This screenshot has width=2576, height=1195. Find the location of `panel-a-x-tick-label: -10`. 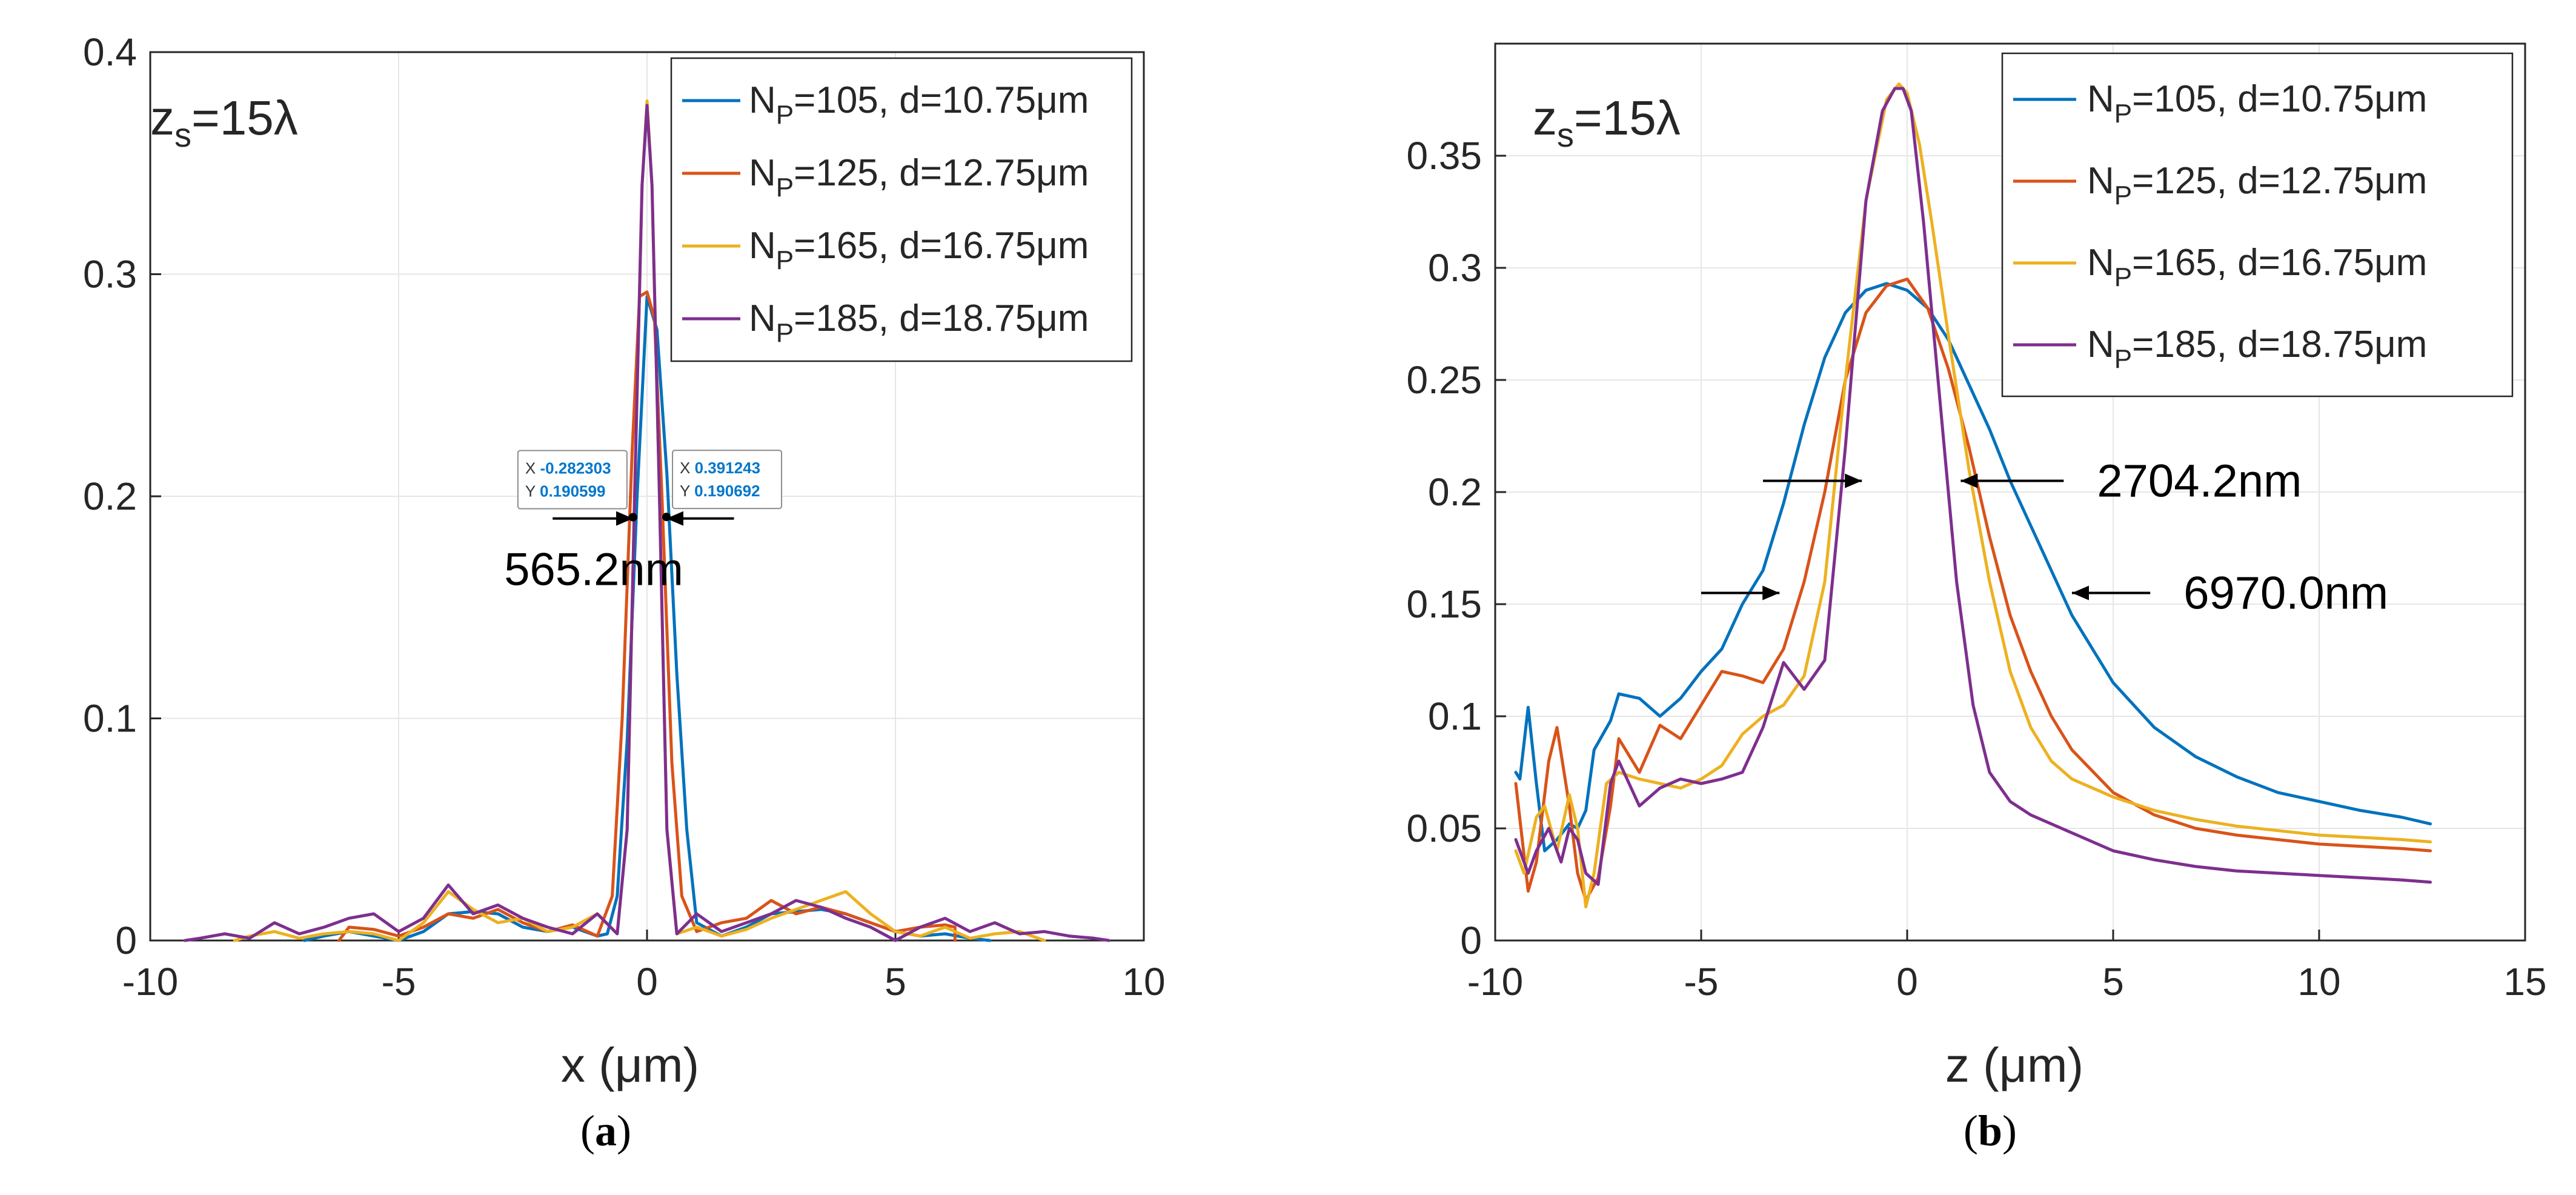

panel-a-x-tick-label: -10 is located at coordinates (150, 982).